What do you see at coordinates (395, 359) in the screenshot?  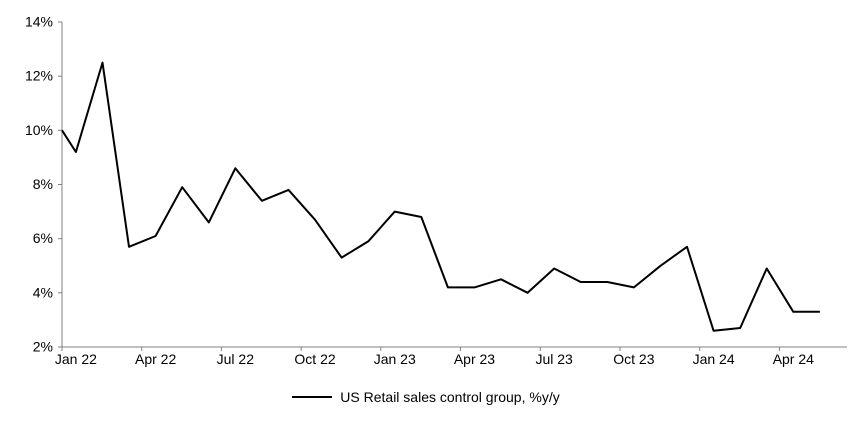 I see `x-tick-label: Jan 23` at bounding box center [395, 359].